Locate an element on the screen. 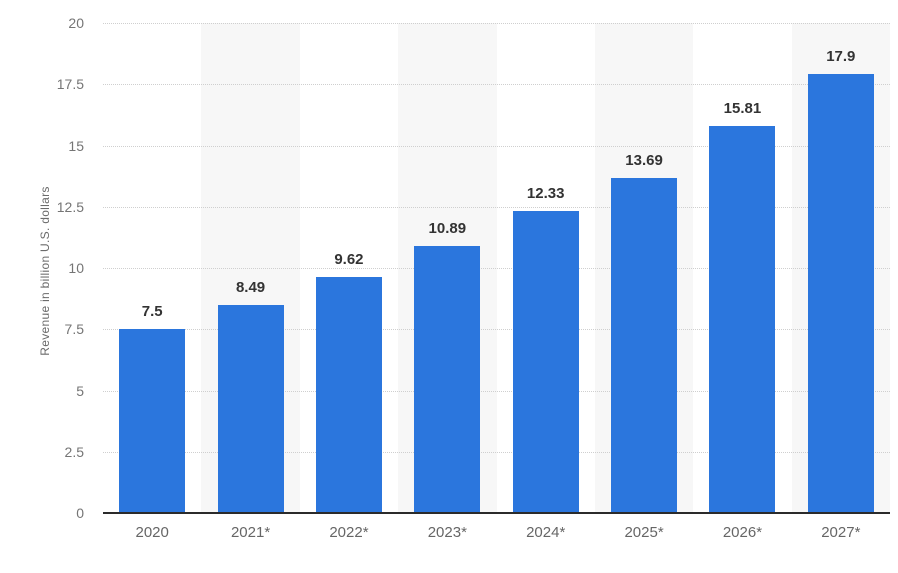 The height and width of the screenshot is (573, 898). gridline-y-2.5 is located at coordinates (496, 452).